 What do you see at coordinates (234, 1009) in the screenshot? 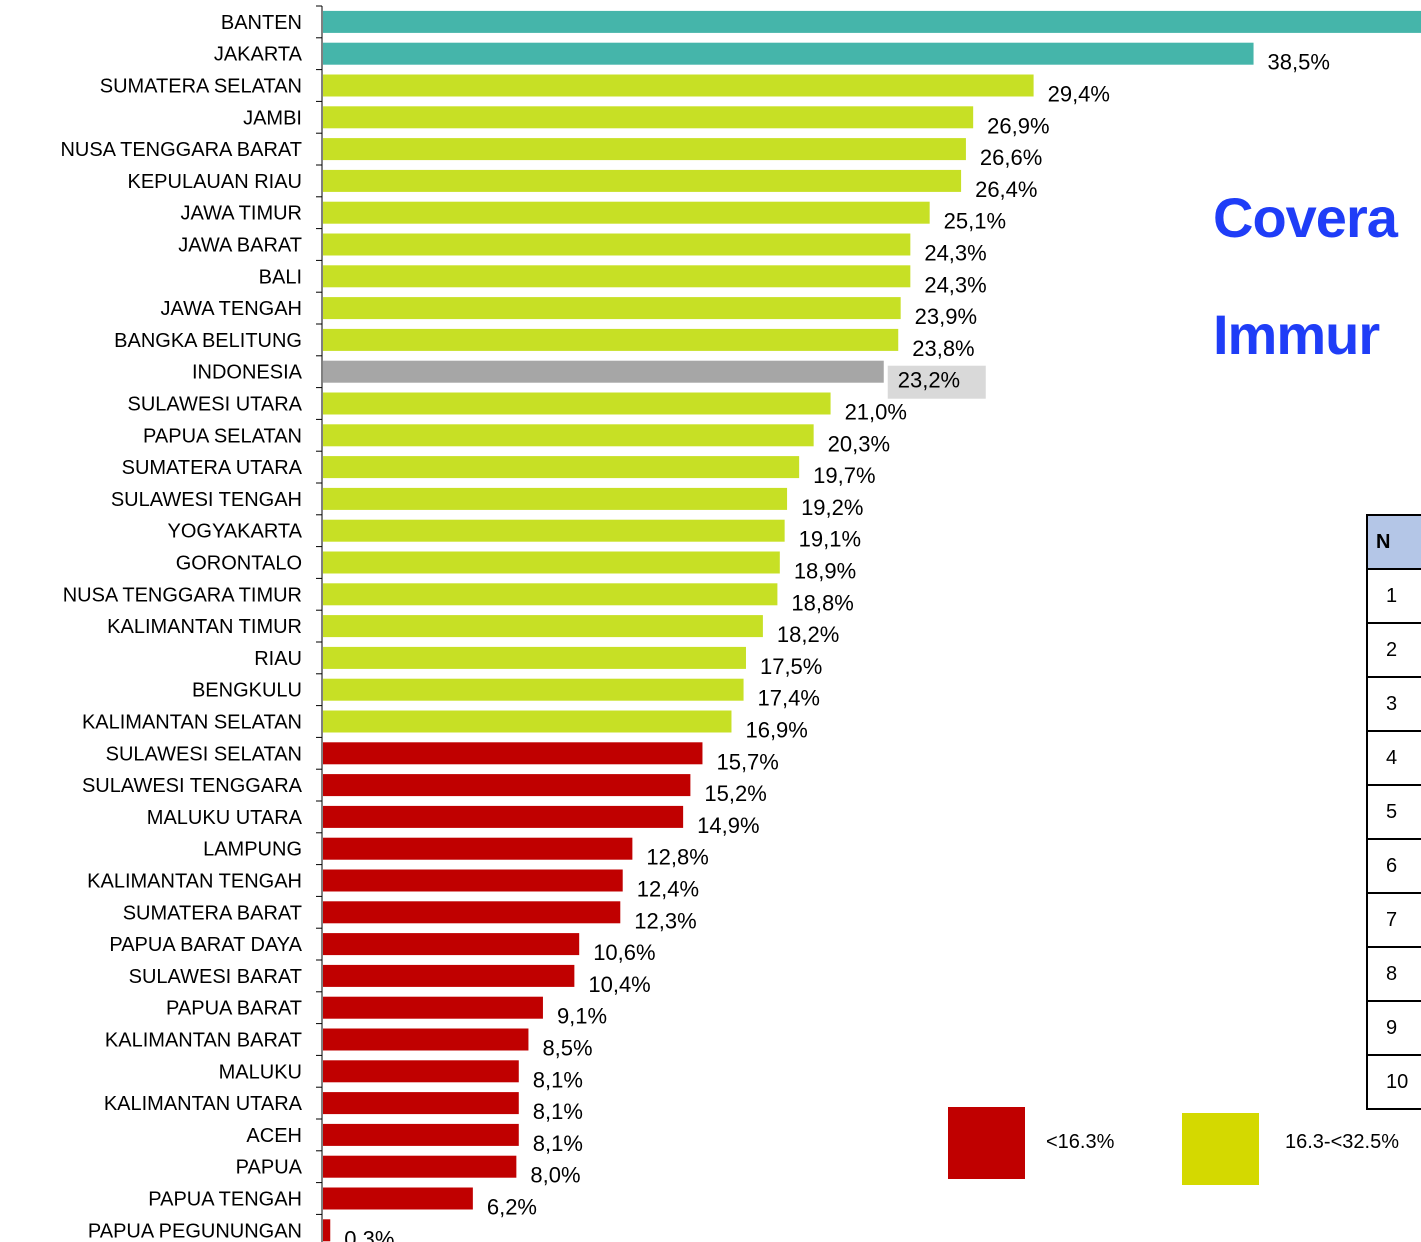
I see `category-label: PAPUA BARAT` at bounding box center [234, 1009].